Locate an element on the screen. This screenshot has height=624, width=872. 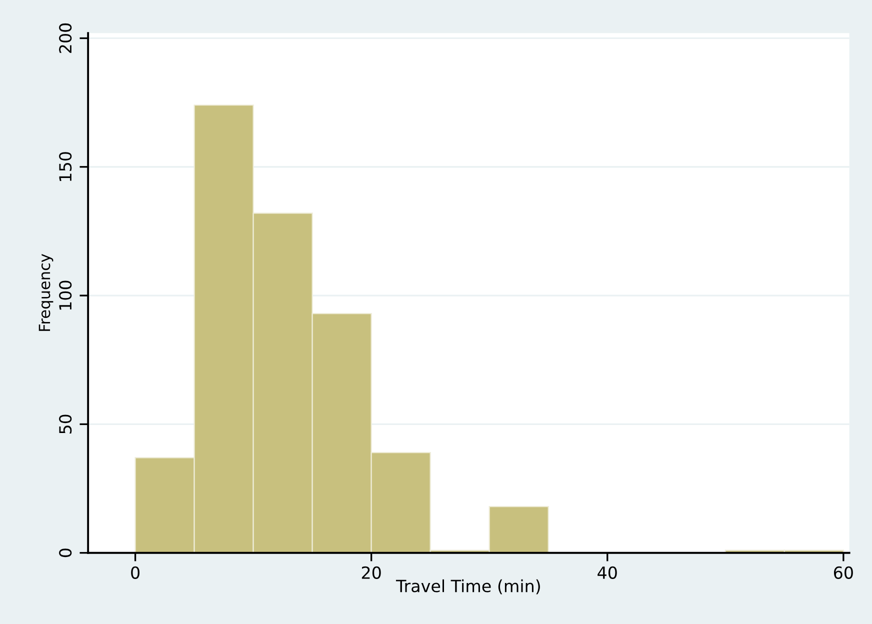
x-tick-label: 20 is located at coordinates (371, 572).